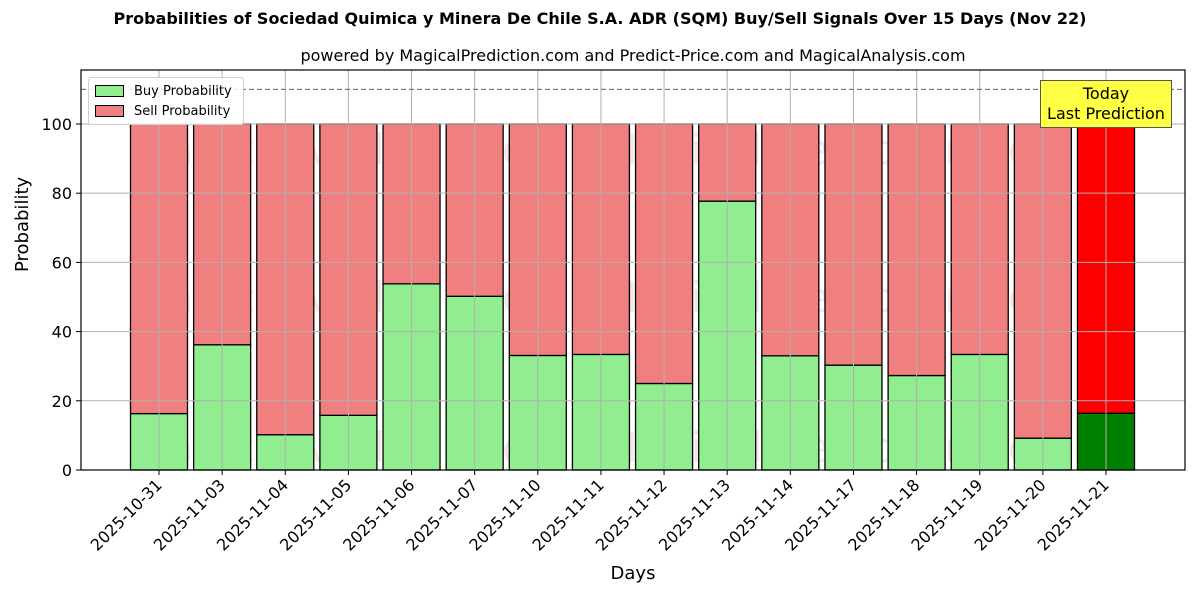 Image resolution: width=1200 pixels, height=600 pixels. I want to click on y-axis-label: Probability, so click(22, 224).